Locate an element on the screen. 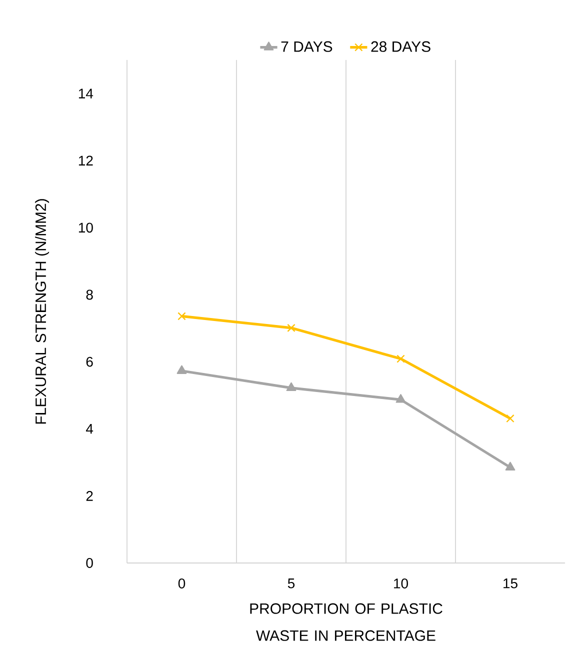  y-axis-title: FLEXURAL STRENGTH (N/MM2) is located at coordinates (42, 311).